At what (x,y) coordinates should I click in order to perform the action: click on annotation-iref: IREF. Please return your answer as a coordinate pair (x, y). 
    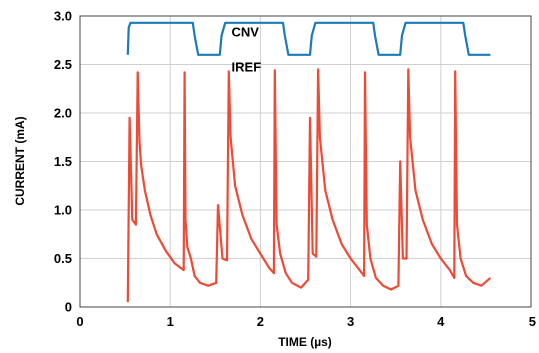
    Looking at the image, I should click on (247, 66).